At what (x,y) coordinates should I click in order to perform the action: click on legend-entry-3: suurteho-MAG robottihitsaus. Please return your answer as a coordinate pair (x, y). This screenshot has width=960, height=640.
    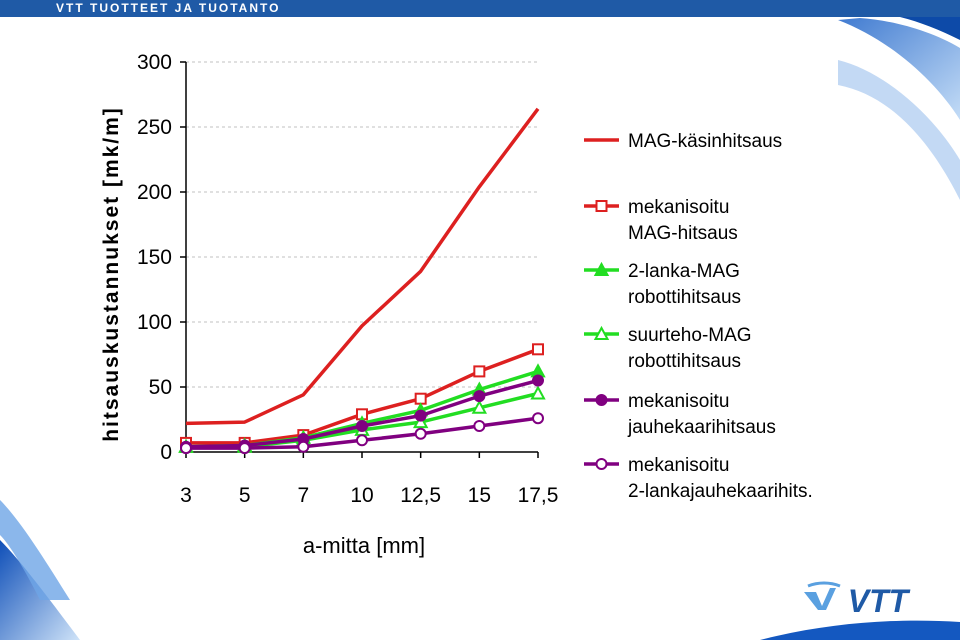
    Looking at the image, I should click on (668, 348).